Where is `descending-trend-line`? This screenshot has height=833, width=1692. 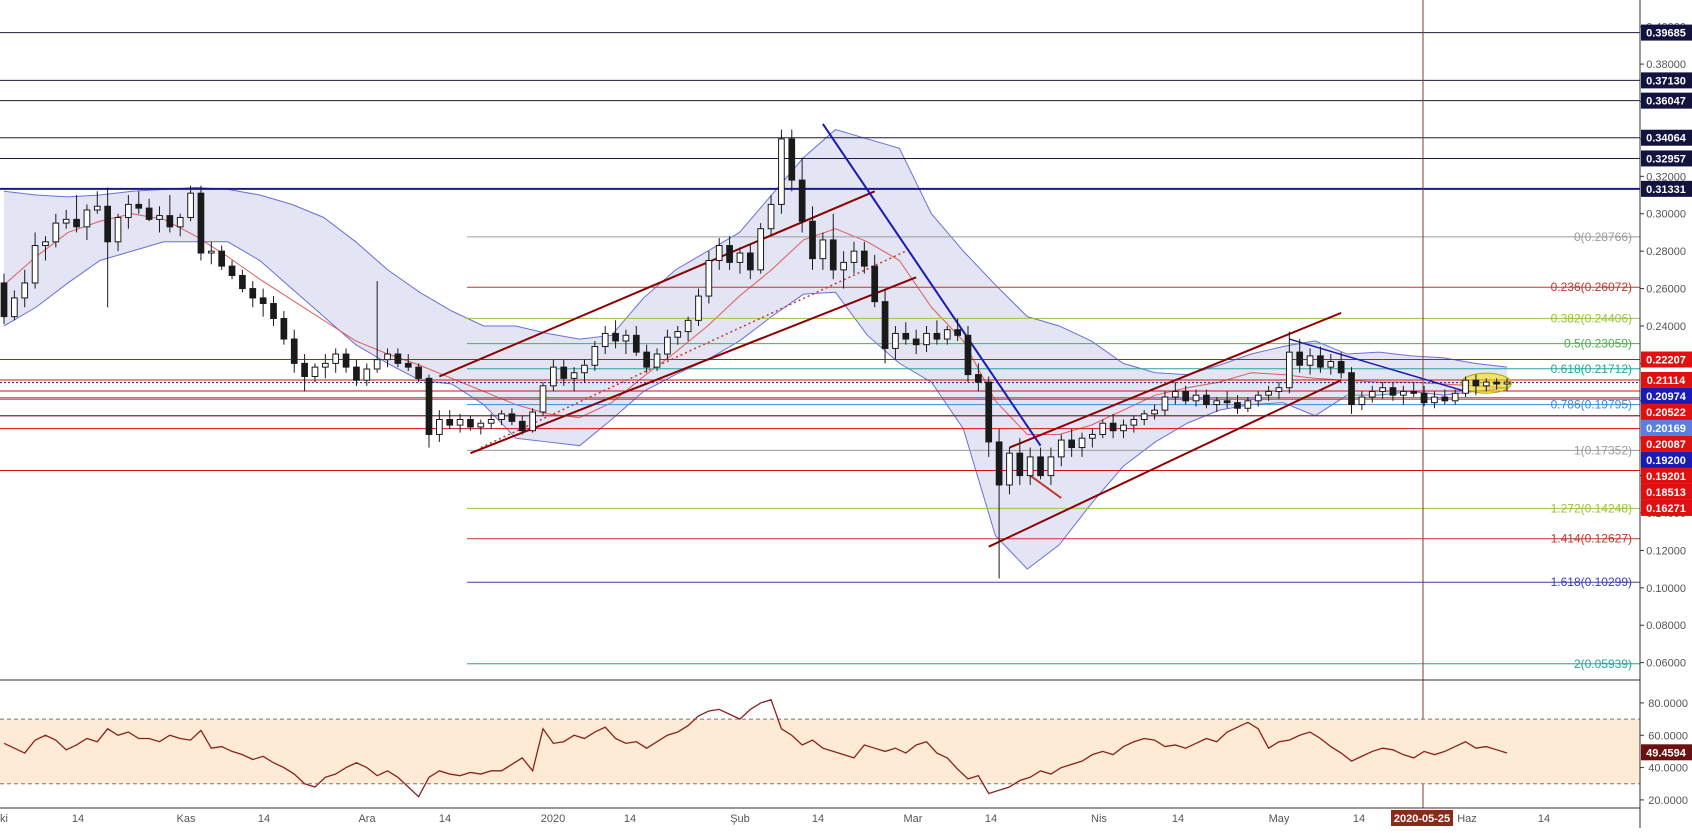 descending-trend-line is located at coordinates (932, 285).